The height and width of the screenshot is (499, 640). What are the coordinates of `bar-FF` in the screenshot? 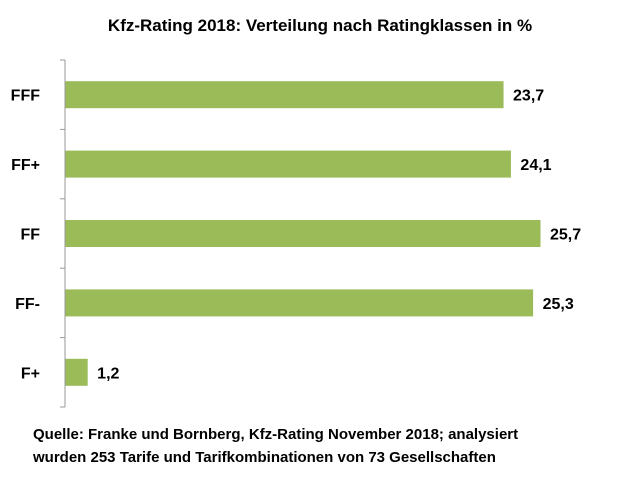 It's located at (303, 233).